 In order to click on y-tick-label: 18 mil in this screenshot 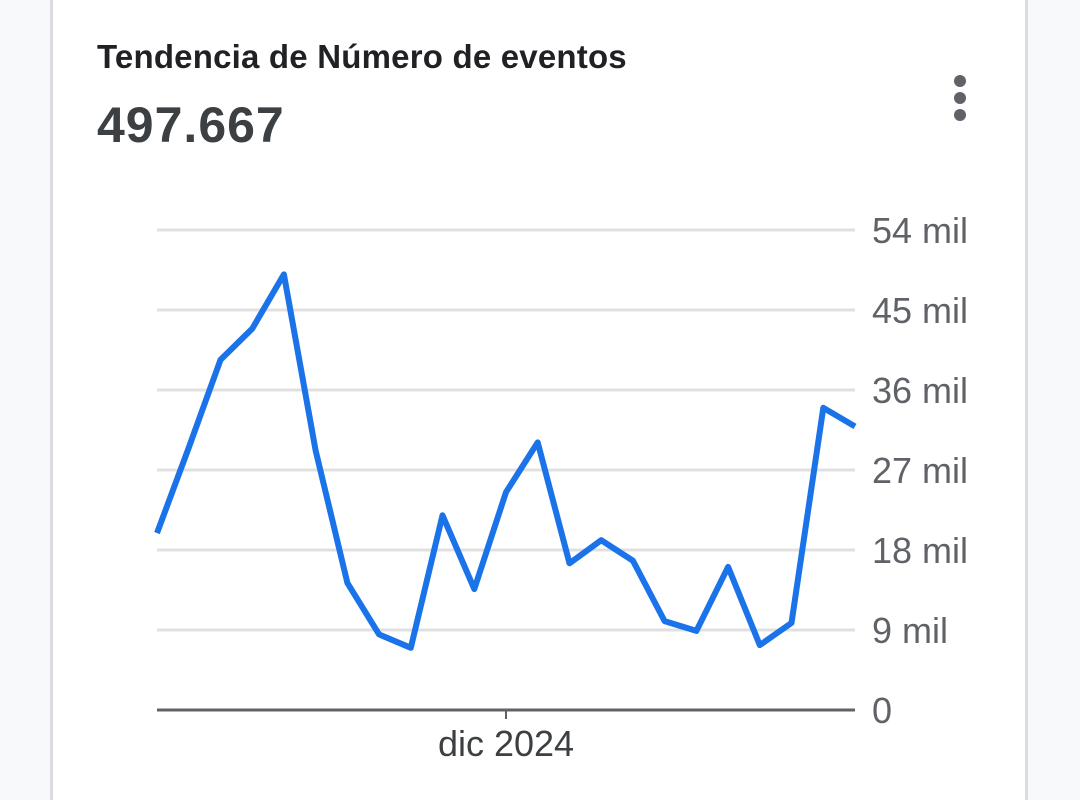, I will do `click(920, 550)`.